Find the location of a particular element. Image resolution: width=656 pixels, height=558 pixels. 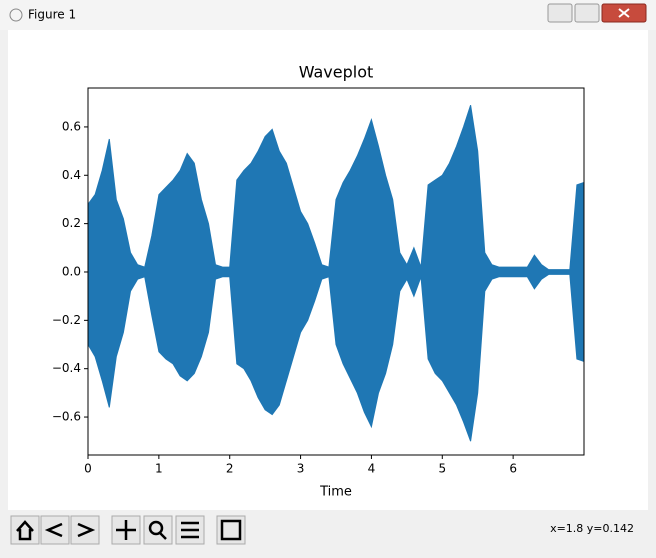

y-tick-label: 0.2 is located at coordinates (71, 223).